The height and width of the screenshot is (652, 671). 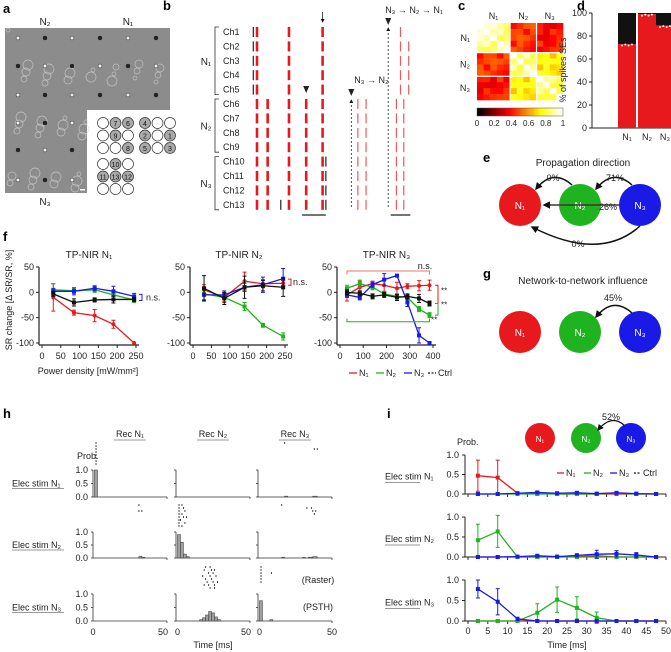 I want to click on heatmap-col-label: N₃, so click(x=550, y=16).